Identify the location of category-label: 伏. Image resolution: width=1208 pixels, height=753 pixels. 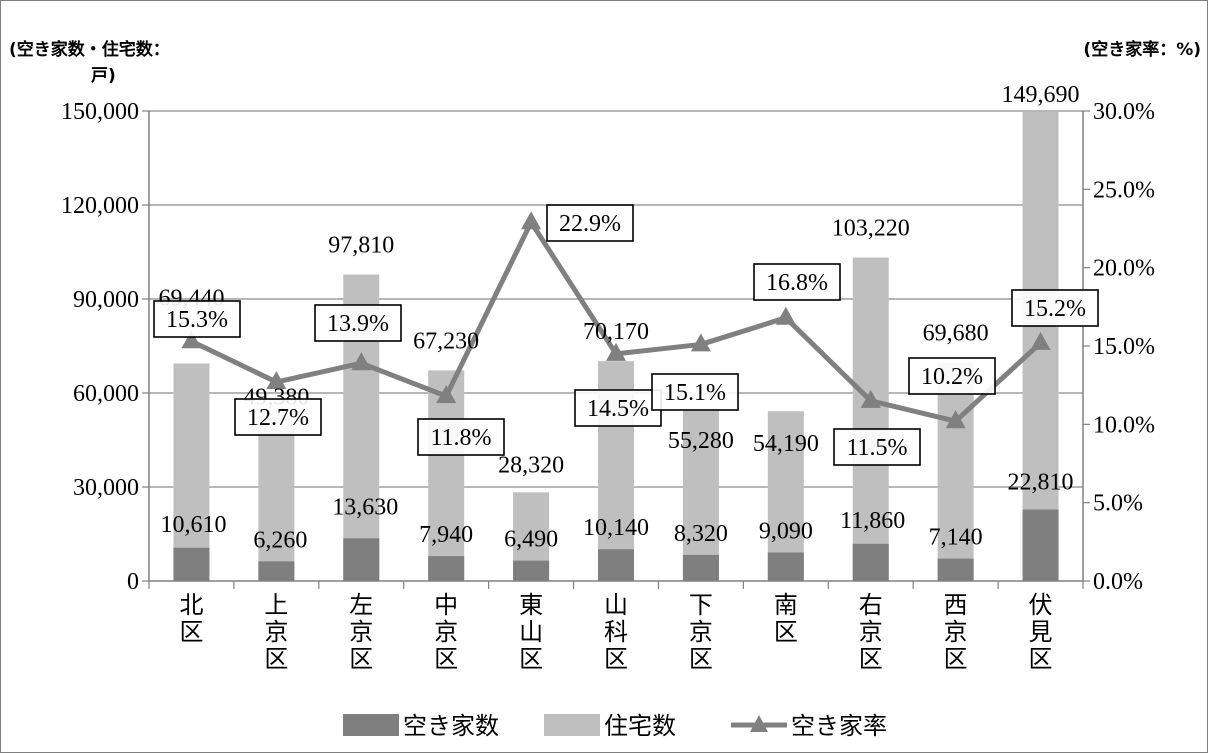
(1041, 605).